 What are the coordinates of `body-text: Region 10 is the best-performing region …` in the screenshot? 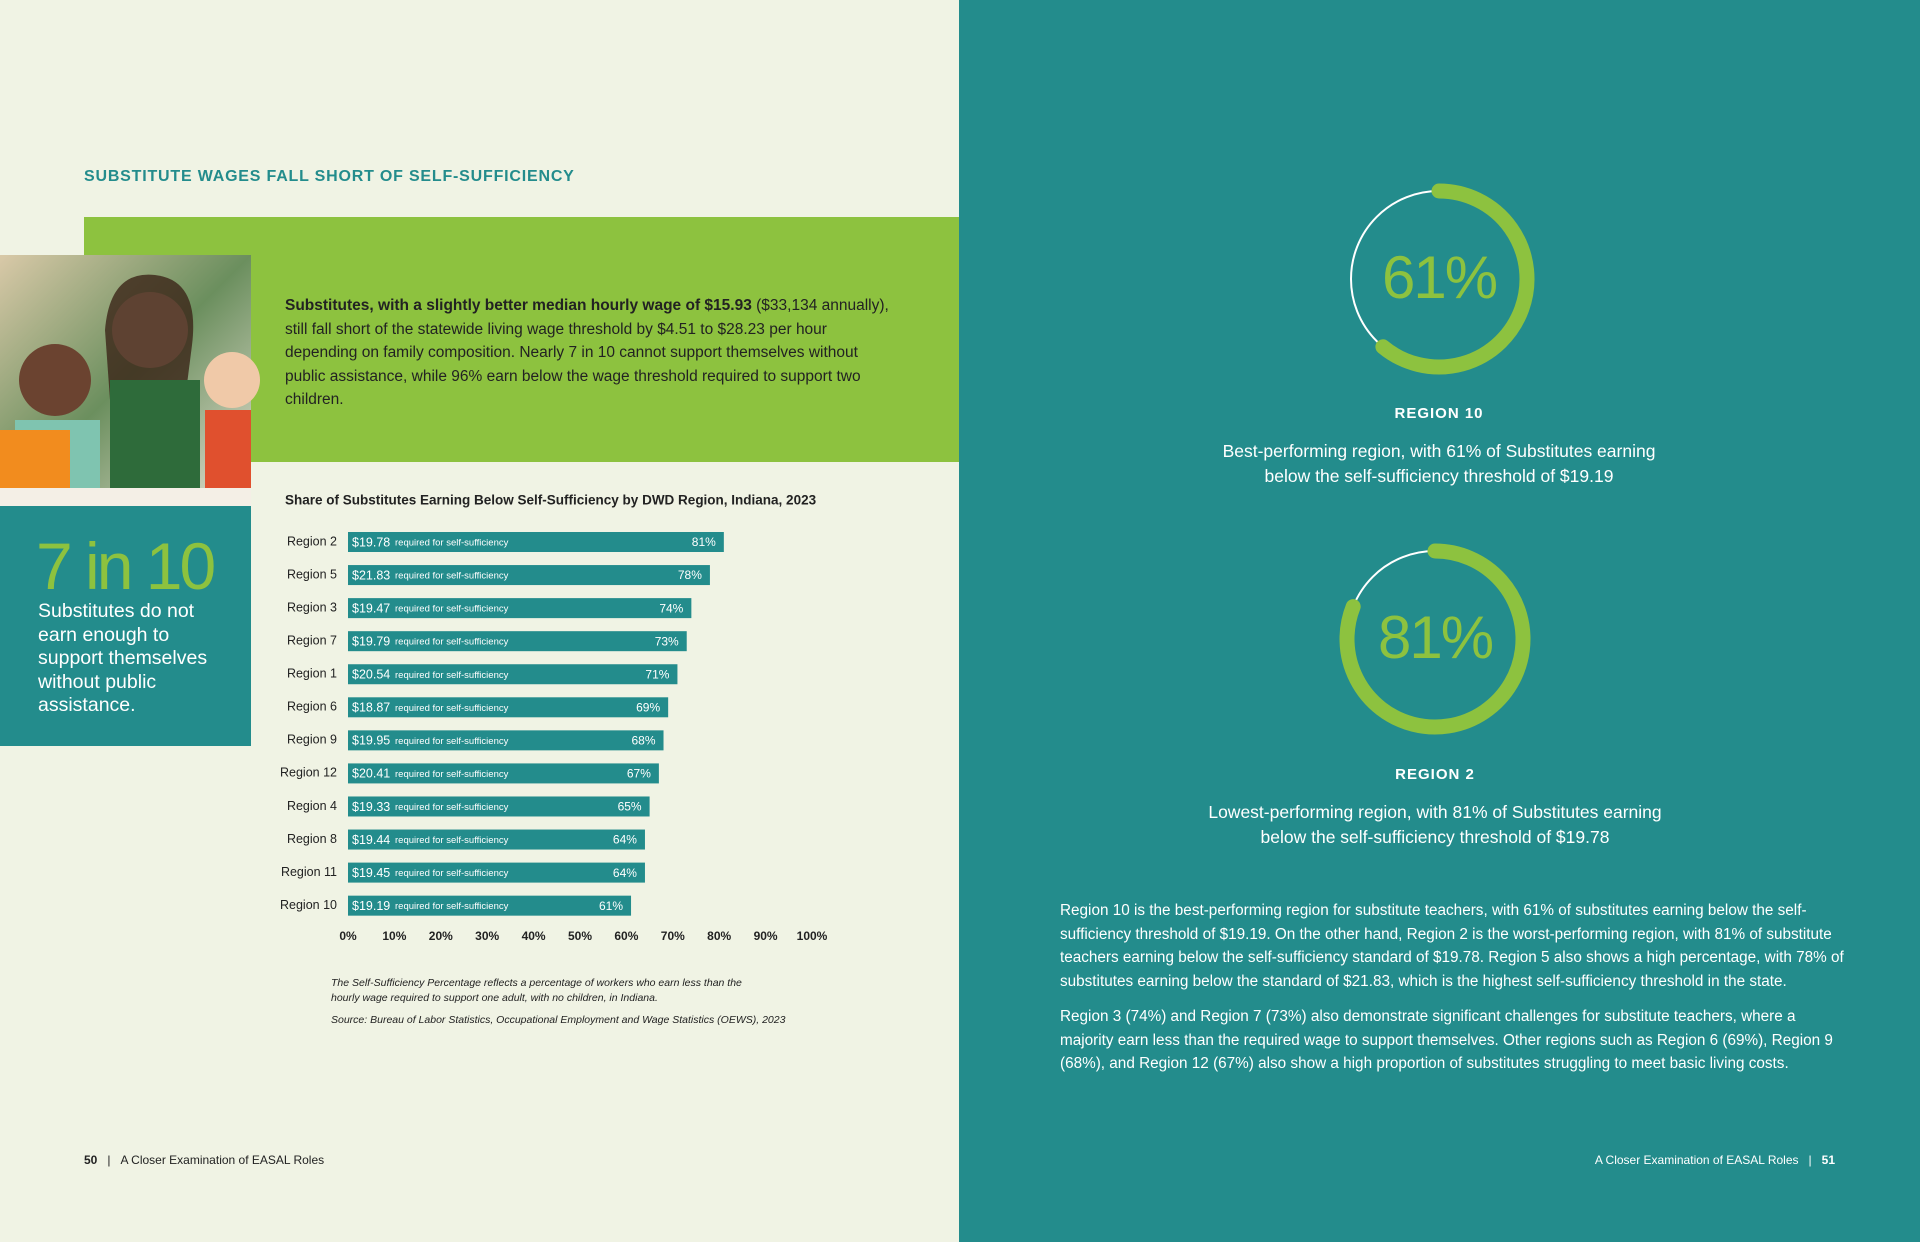 It's located at (1452, 987).